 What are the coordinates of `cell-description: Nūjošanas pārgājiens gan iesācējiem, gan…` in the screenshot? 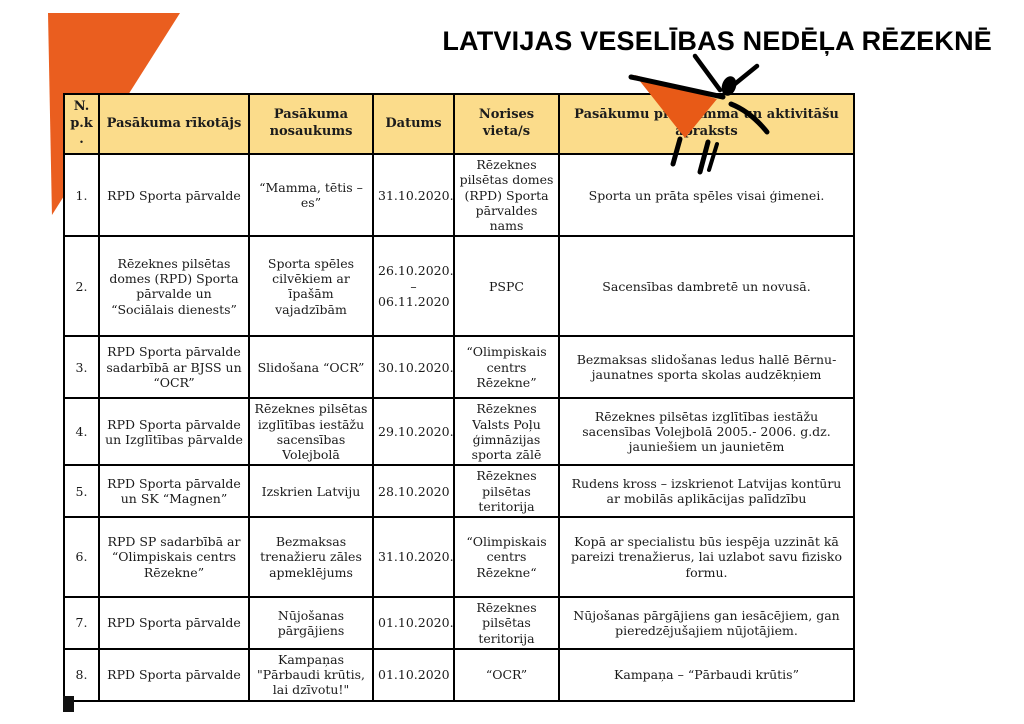 It's located at (706, 623).